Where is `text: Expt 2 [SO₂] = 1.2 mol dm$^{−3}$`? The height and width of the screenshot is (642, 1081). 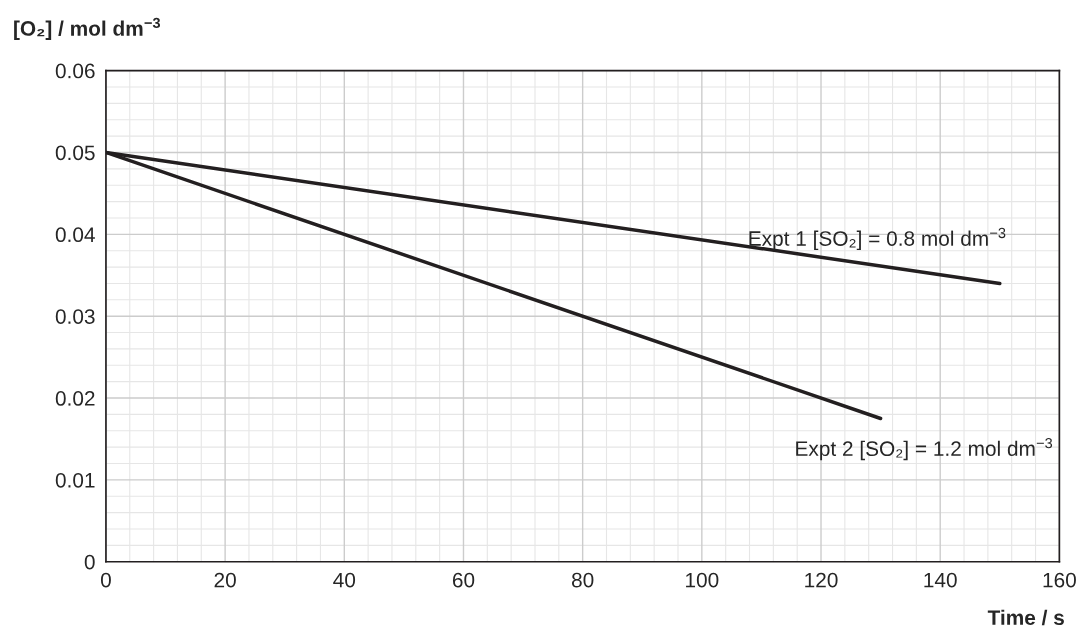 text: Expt 2 [SO₂] = 1.2 mol dm$^{−3}$ is located at coordinates (924, 449).